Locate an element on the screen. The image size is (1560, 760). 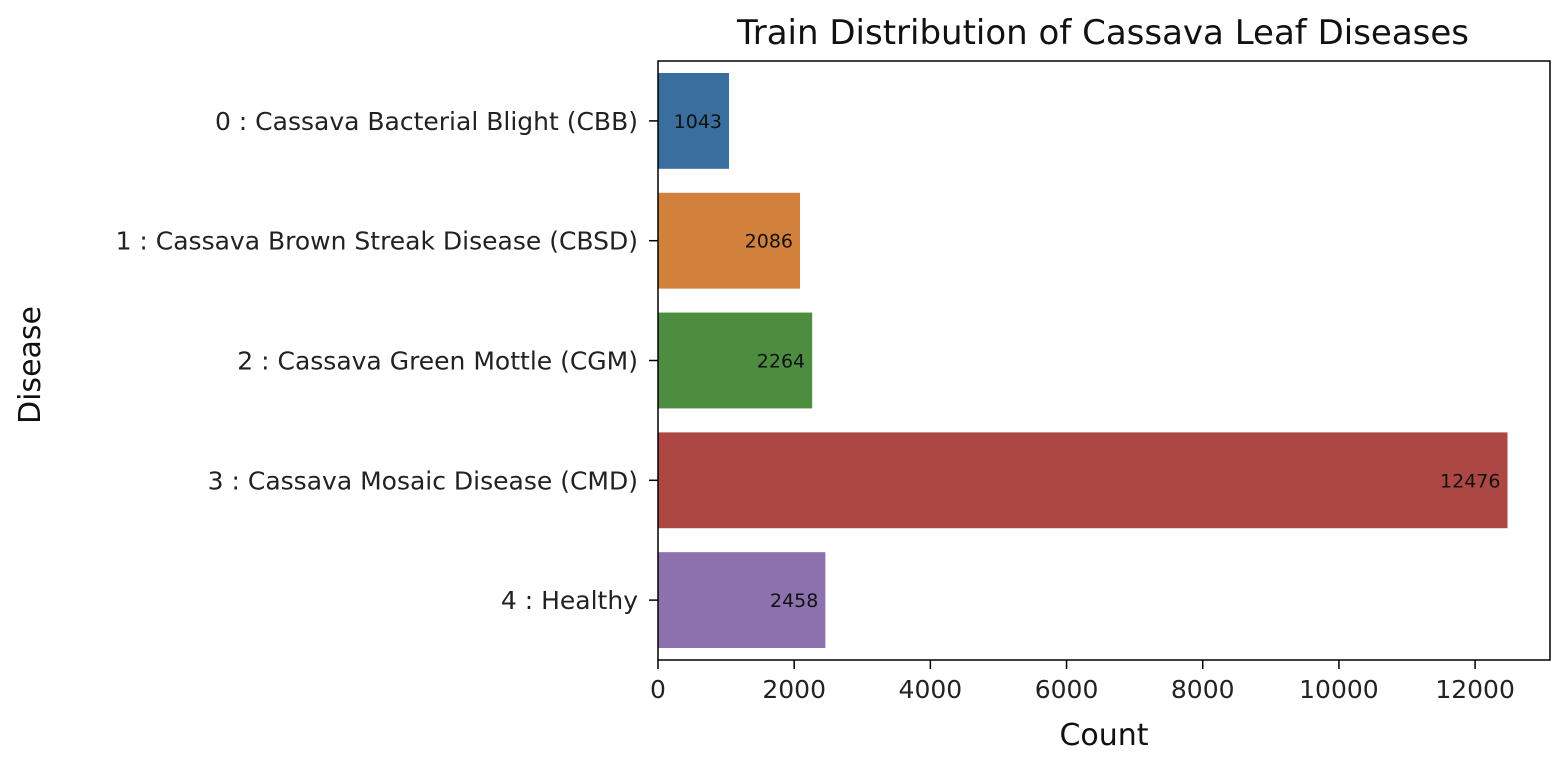
x-axis-title: Count is located at coordinates (1103, 735).